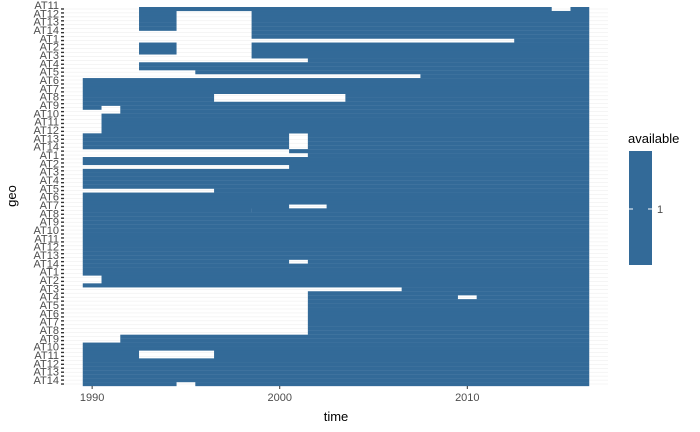 The height and width of the screenshot is (432, 700). Describe the element at coordinates (49, 164) in the screenshot. I see `y-tick-label: AT2` at that location.